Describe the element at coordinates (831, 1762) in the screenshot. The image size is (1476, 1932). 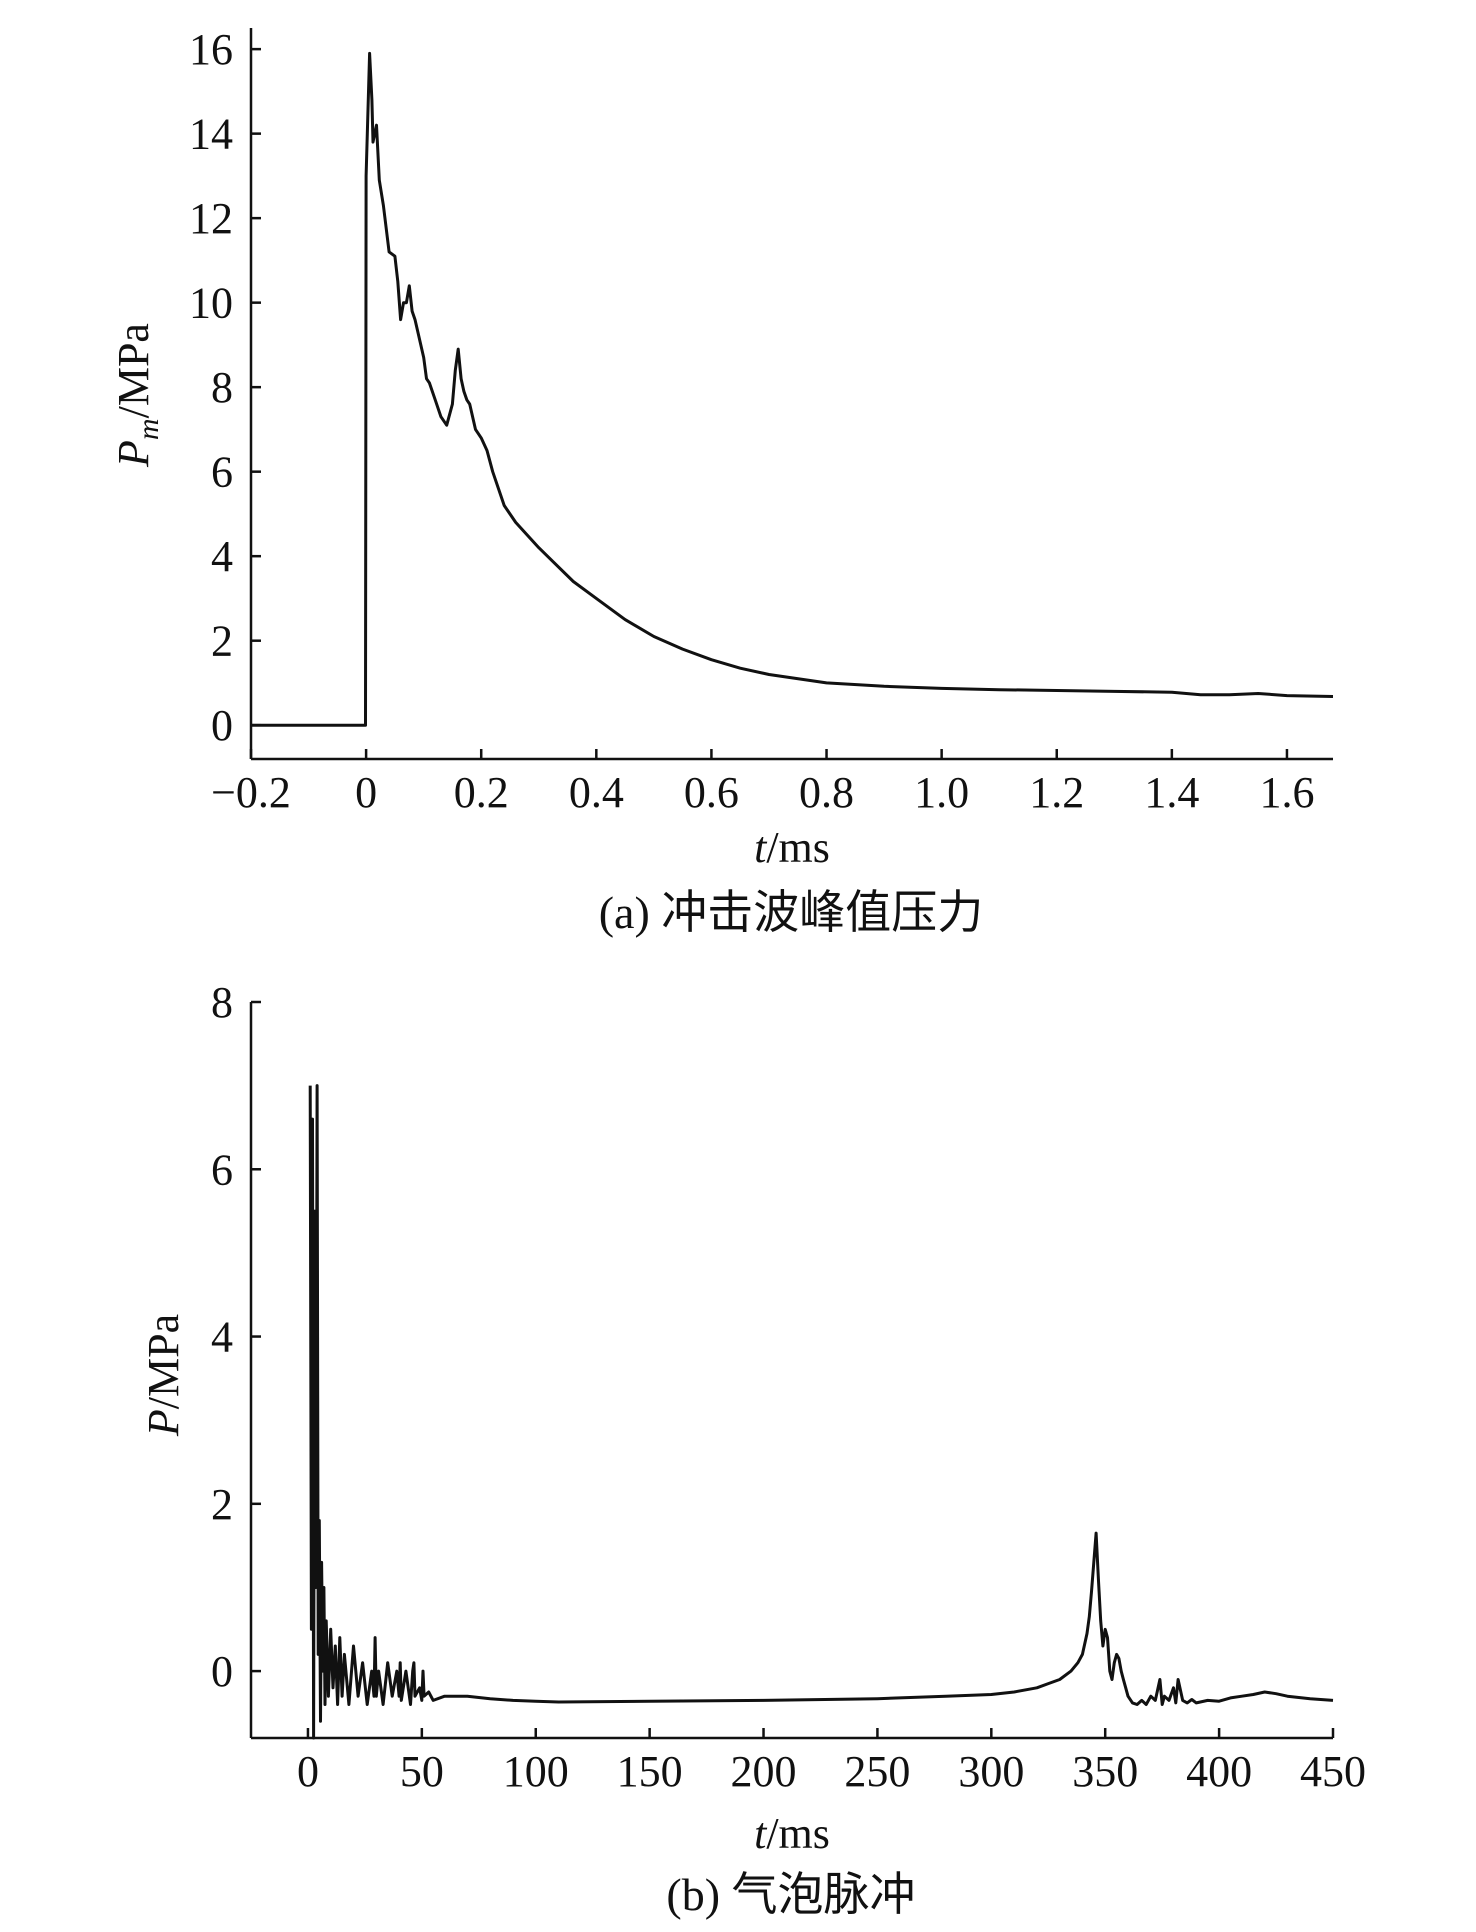
I see `panel-b-x-ticks: 0 50 100 150 200 250 300 350 400 450` at that location.